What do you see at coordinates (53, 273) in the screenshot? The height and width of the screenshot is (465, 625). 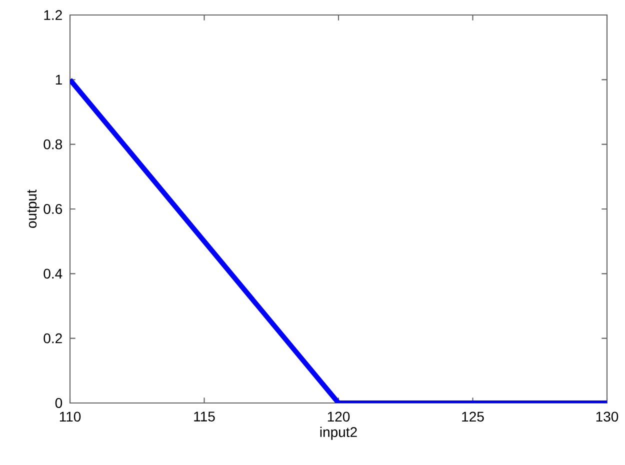 I see `y-tick-label: 0.4` at bounding box center [53, 273].